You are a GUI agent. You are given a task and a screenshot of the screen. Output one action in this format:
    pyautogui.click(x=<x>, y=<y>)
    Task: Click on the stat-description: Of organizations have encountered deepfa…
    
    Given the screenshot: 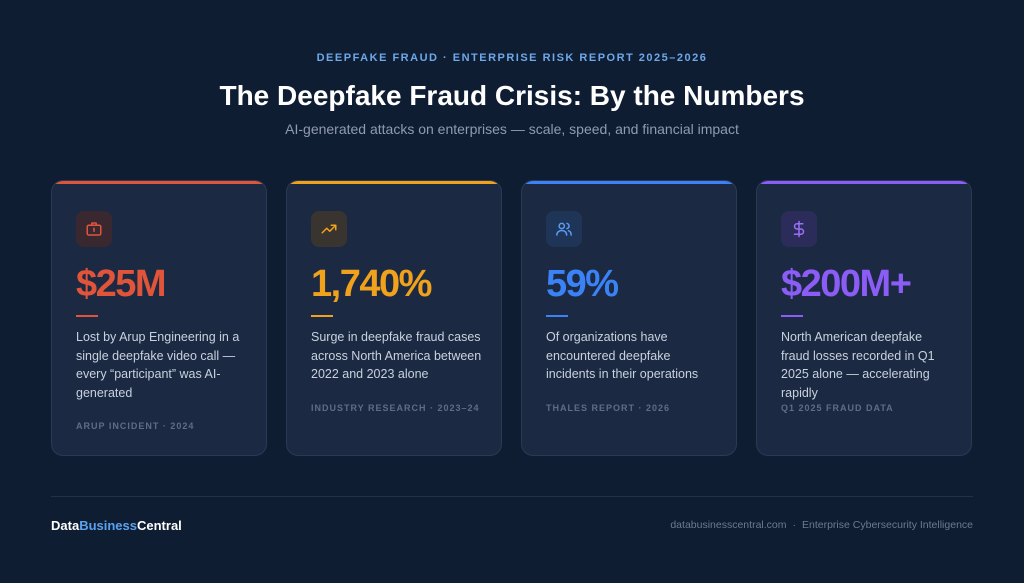 What is the action you would take?
    pyautogui.click(x=622, y=355)
    